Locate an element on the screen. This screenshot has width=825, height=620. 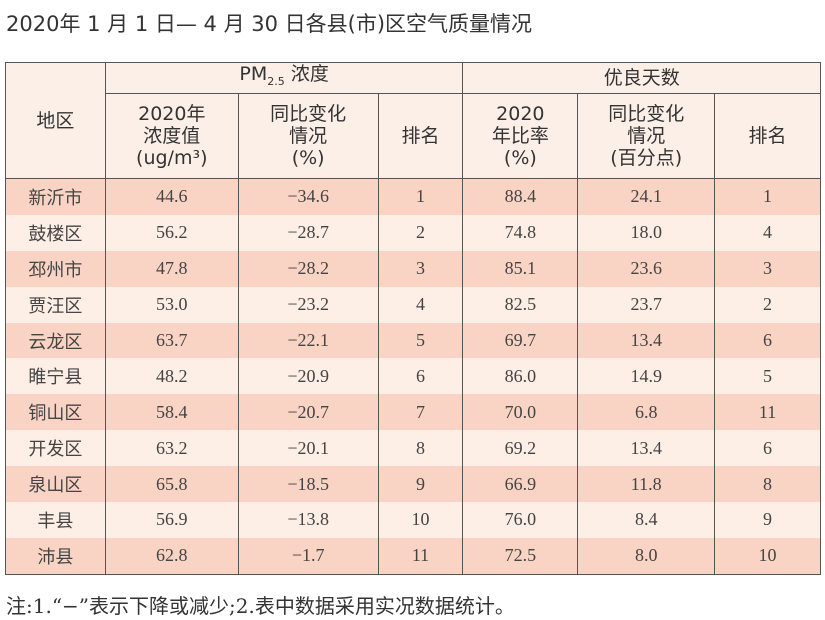
table-row: 睢宁县 48.2 −20.9 6 86.0 14.9 5 is located at coordinates (413, 376).